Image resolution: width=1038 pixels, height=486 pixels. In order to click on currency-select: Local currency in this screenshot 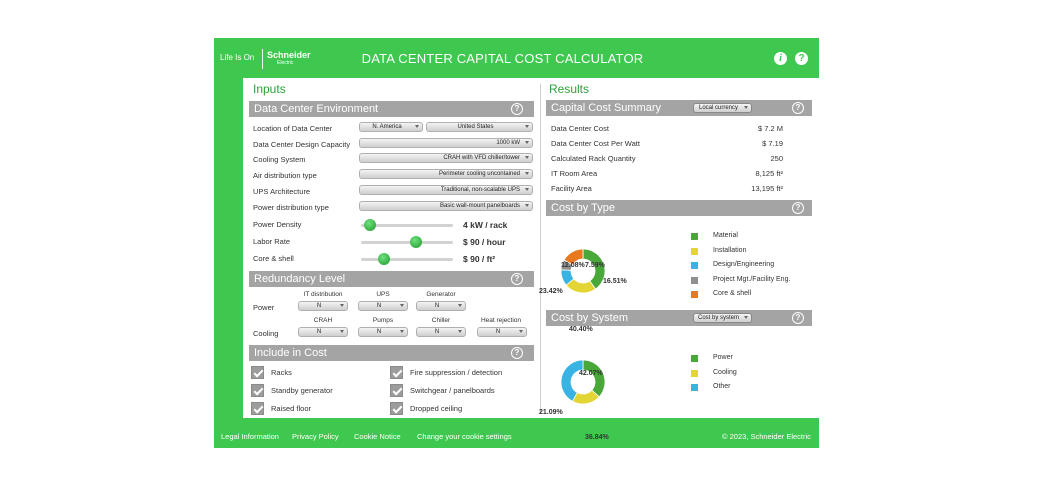, I will do `click(722, 108)`.